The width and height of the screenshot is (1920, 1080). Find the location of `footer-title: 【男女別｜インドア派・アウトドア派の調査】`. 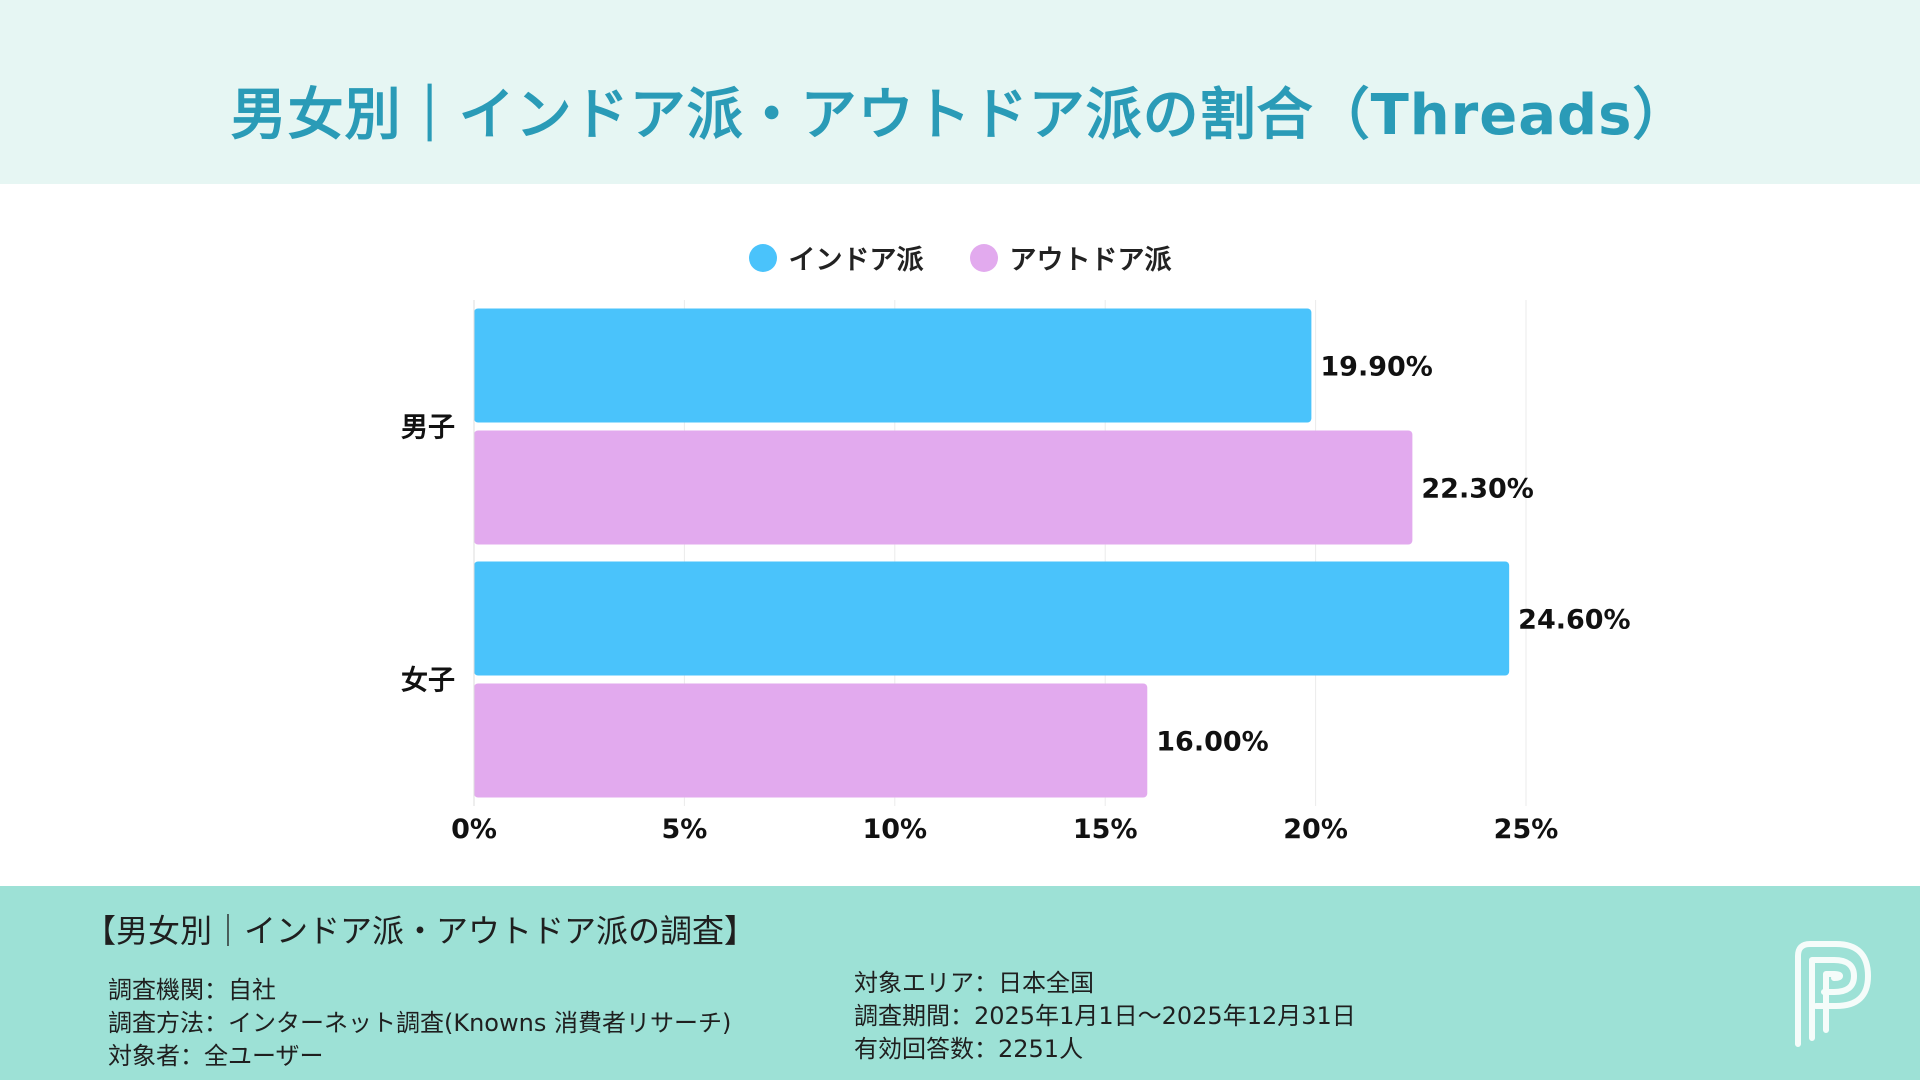

footer-title: 【男女別｜インドア派・アウトドア派の調査】 is located at coordinates (420, 931).